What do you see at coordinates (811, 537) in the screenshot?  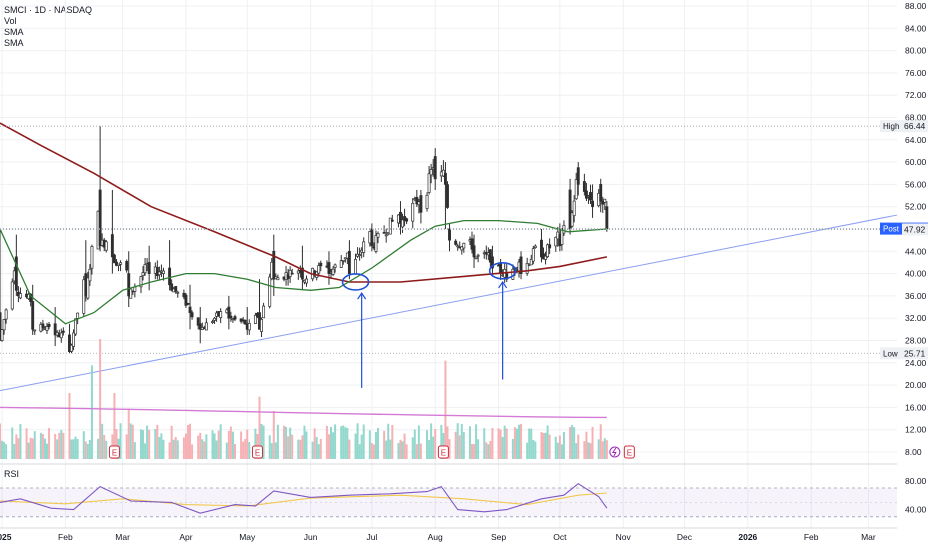 I see `time-tick-label: Feb` at bounding box center [811, 537].